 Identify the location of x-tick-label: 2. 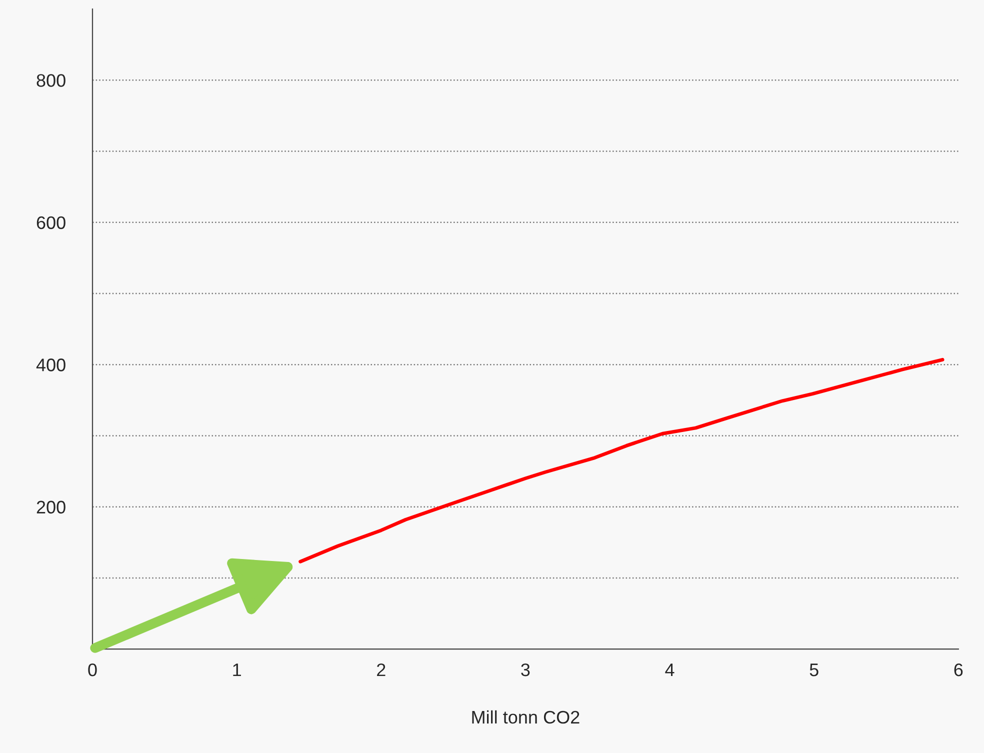
(381, 669).